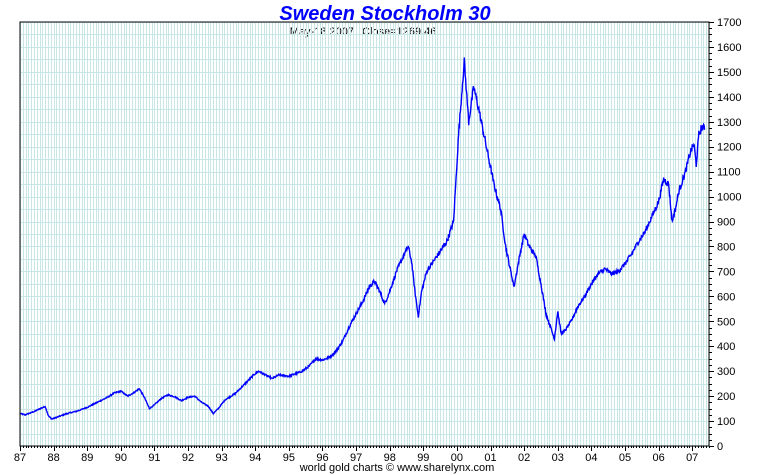 Image resolution: width=760 pixels, height=475 pixels. What do you see at coordinates (289, 458) in the screenshot?
I see `x-tick-label-95: 95` at bounding box center [289, 458].